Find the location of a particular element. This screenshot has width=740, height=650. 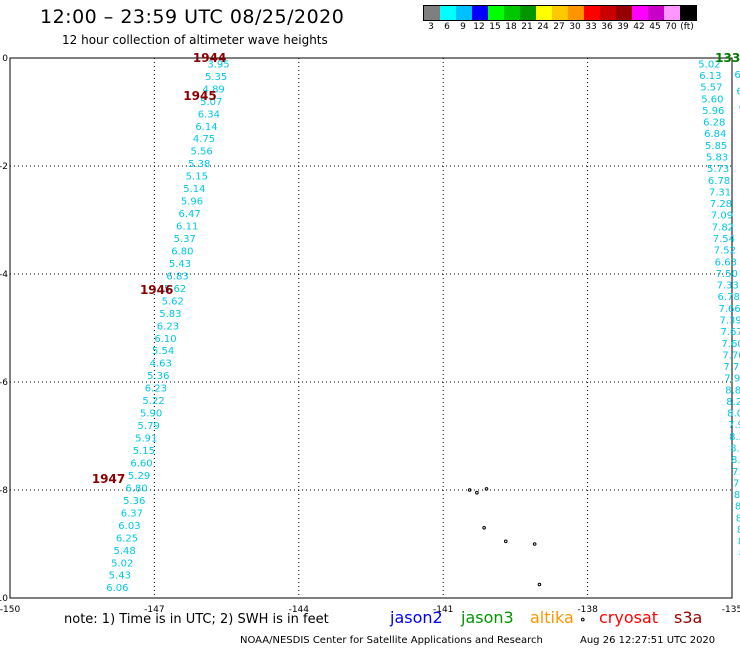

legend-label: 30 is located at coordinates (575, 27).